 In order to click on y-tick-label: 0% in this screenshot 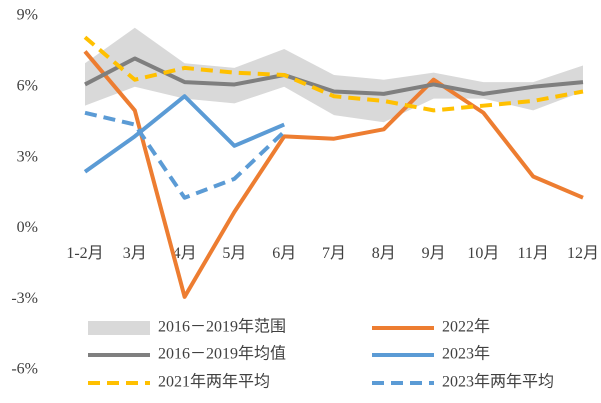, I will do `click(27, 227)`.